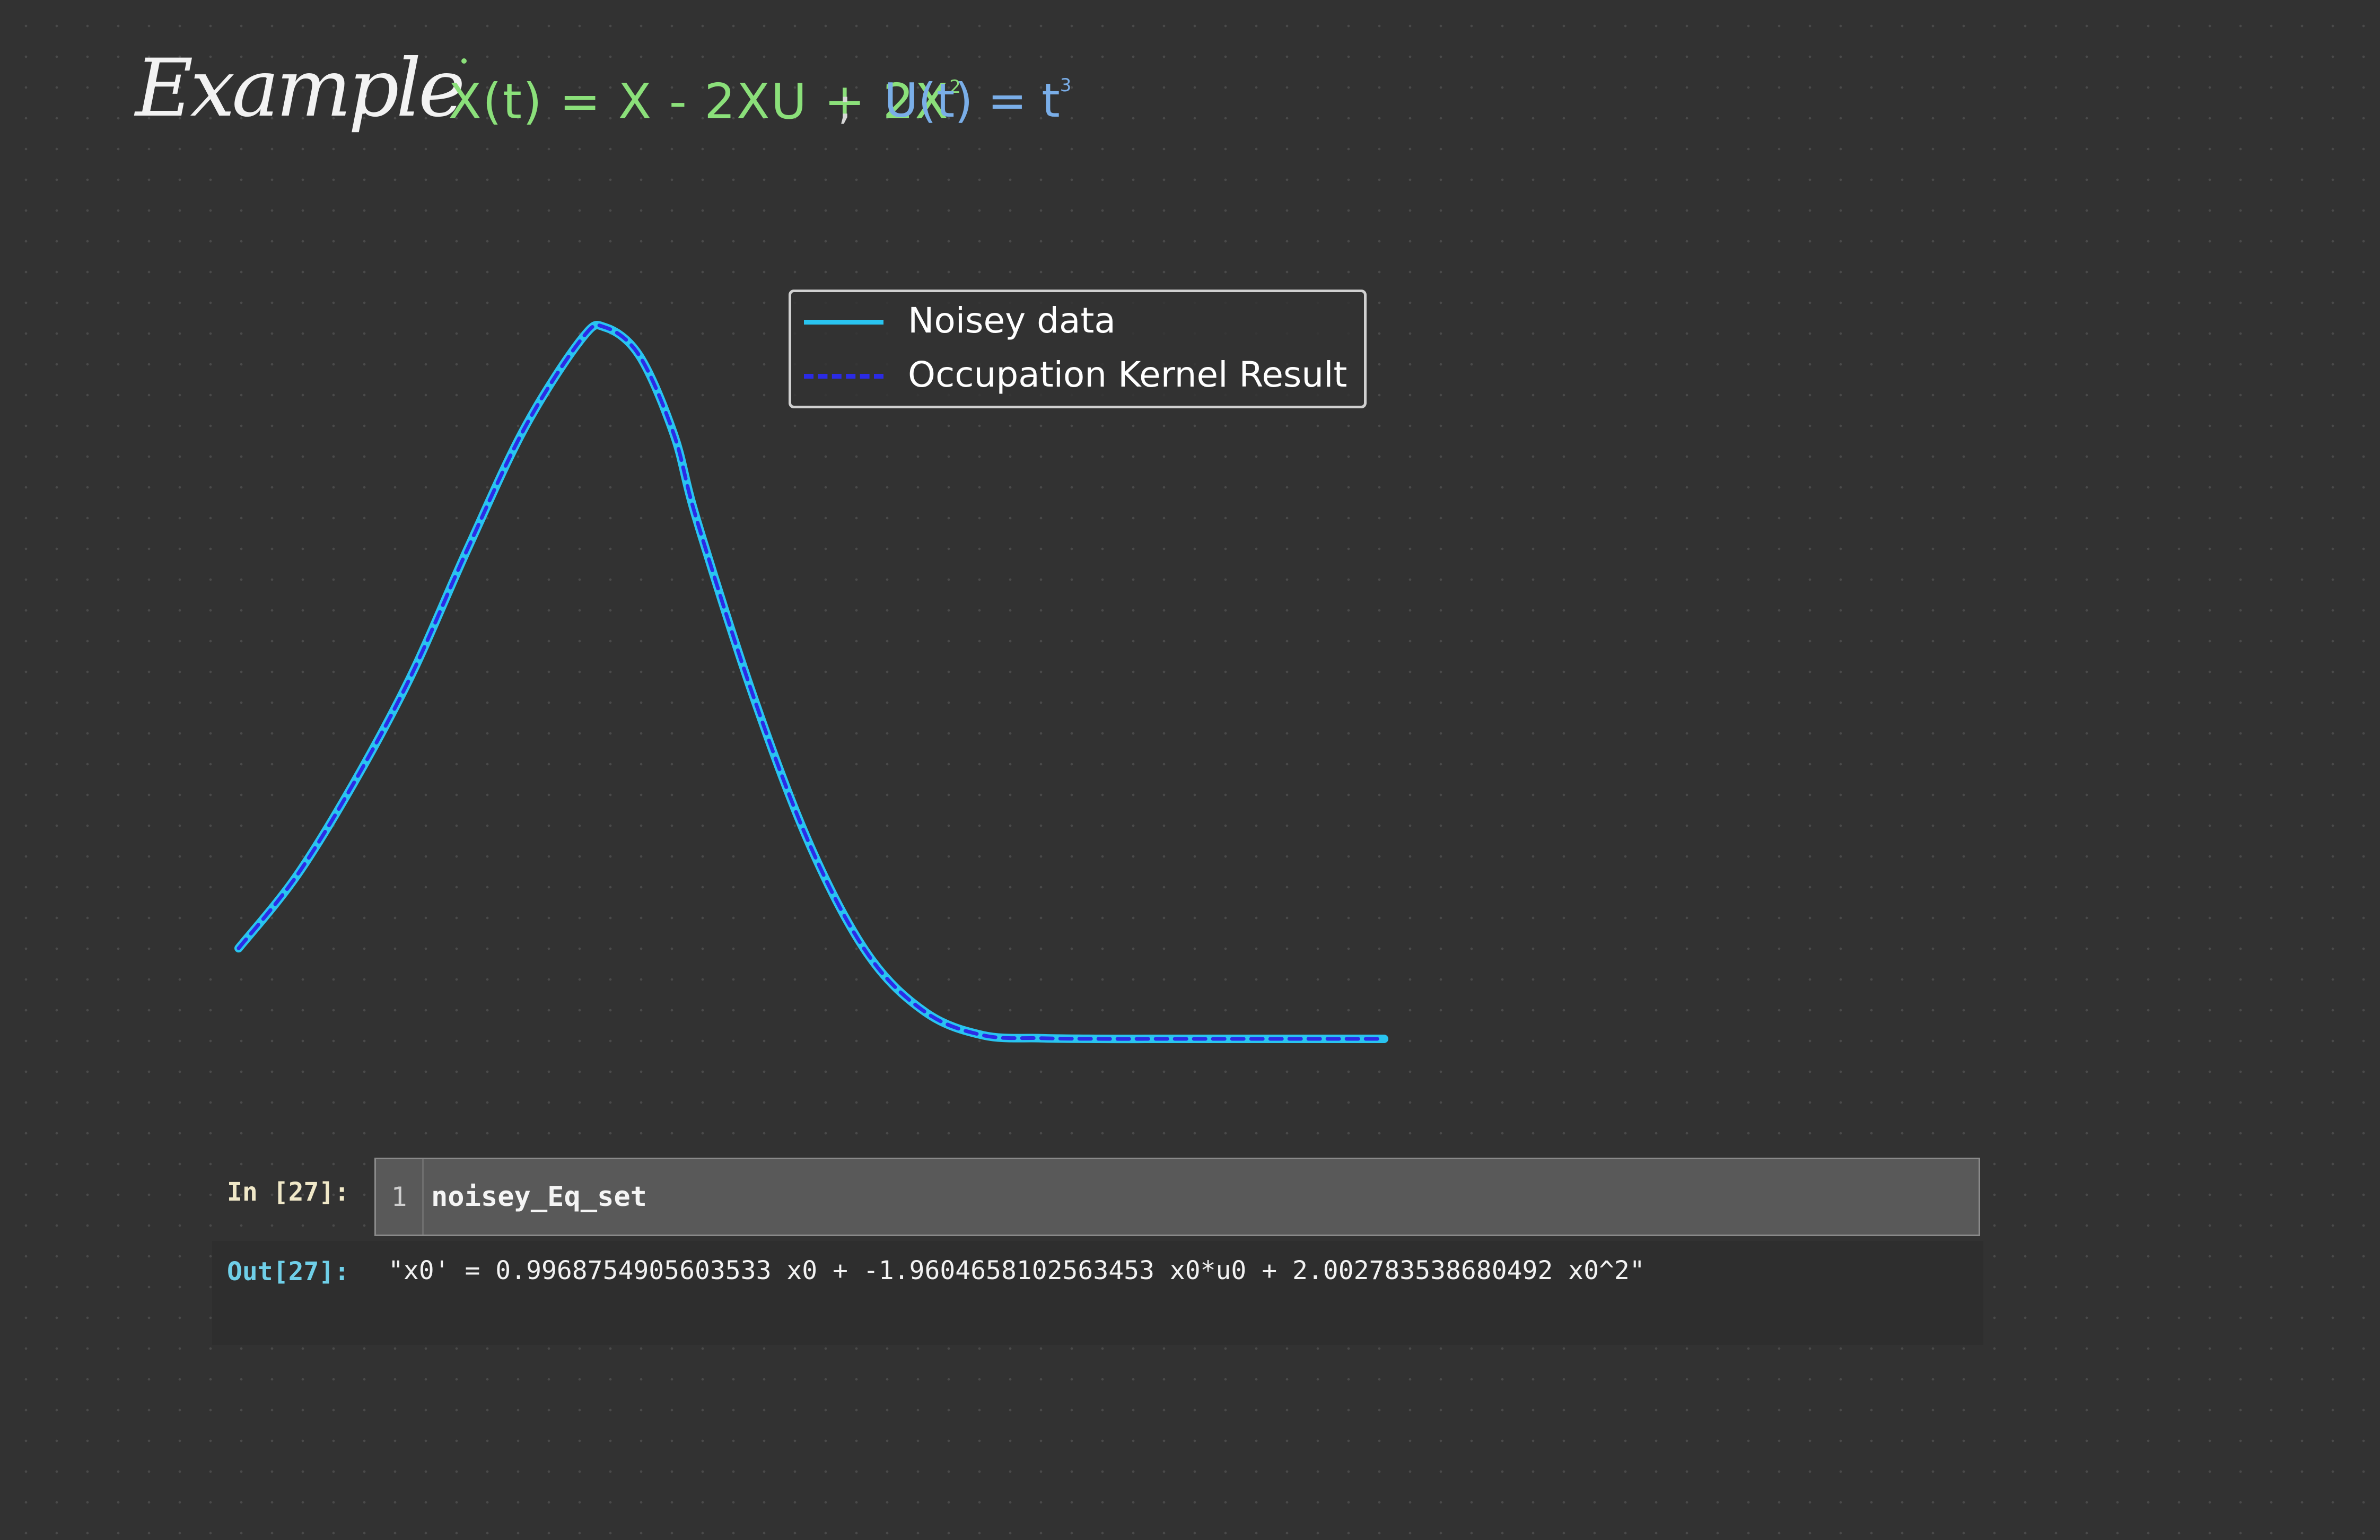 This screenshot has width=2380, height=1540. I want to click on legend-entry-occupation-kernel: Occupation Kernel Result, so click(1079, 375).